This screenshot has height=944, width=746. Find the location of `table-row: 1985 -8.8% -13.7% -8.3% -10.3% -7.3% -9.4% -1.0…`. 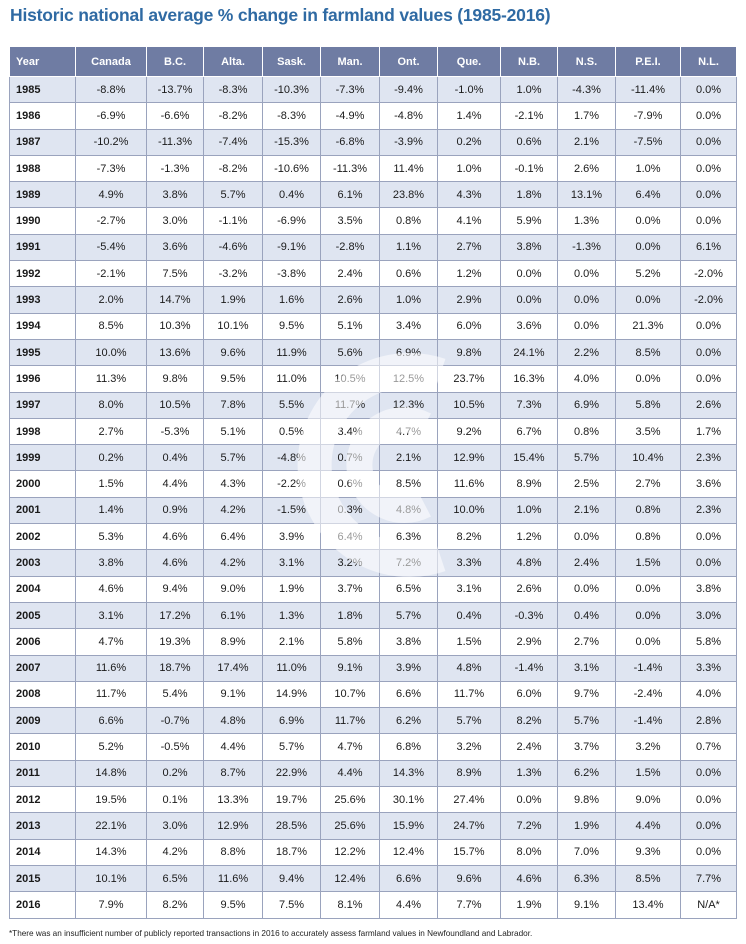

table-row: 1985 -8.8% -13.7% -8.3% -10.3% -7.3% -9.4% -1.0… is located at coordinates (373, 89).